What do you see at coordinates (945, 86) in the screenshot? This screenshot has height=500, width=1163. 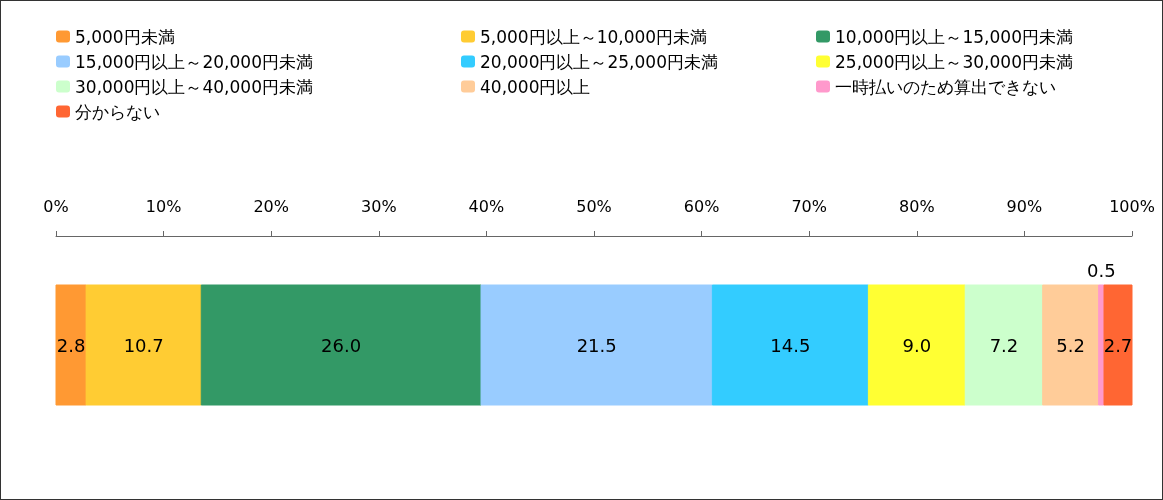 I see `legend-label: 一時払いのため算出できない` at bounding box center [945, 86].